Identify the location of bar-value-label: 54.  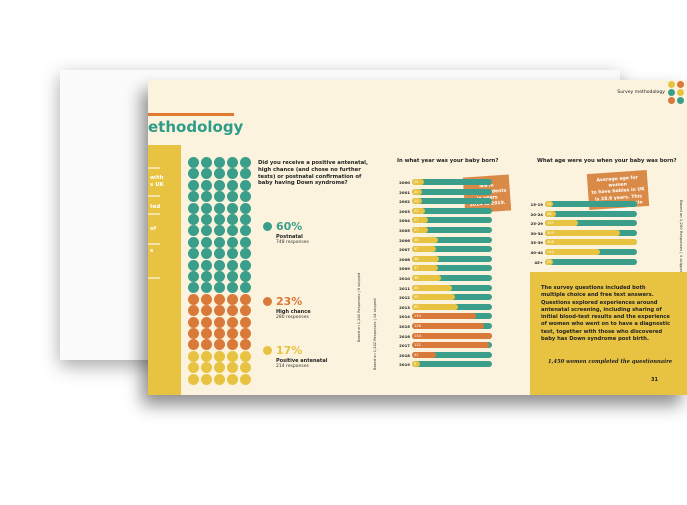
(416, 287).